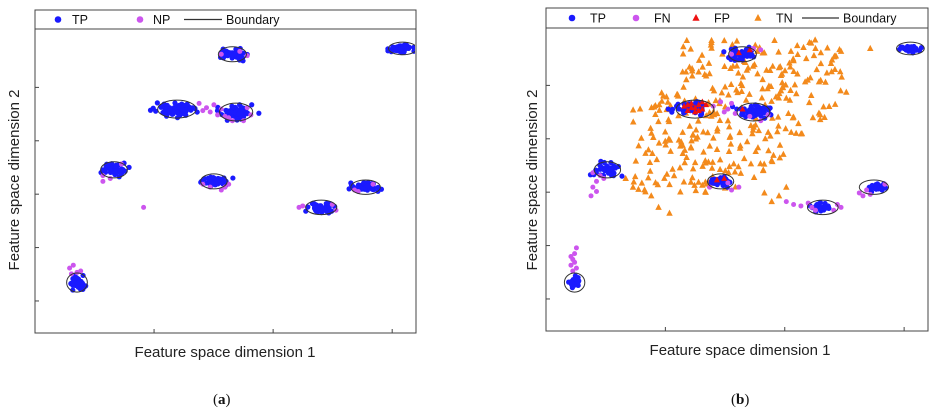 This screenshot has height=416, width=940. Describe the element at coordinates (598, 19) in the screenshot. I see `legend-label: TP` at that location.